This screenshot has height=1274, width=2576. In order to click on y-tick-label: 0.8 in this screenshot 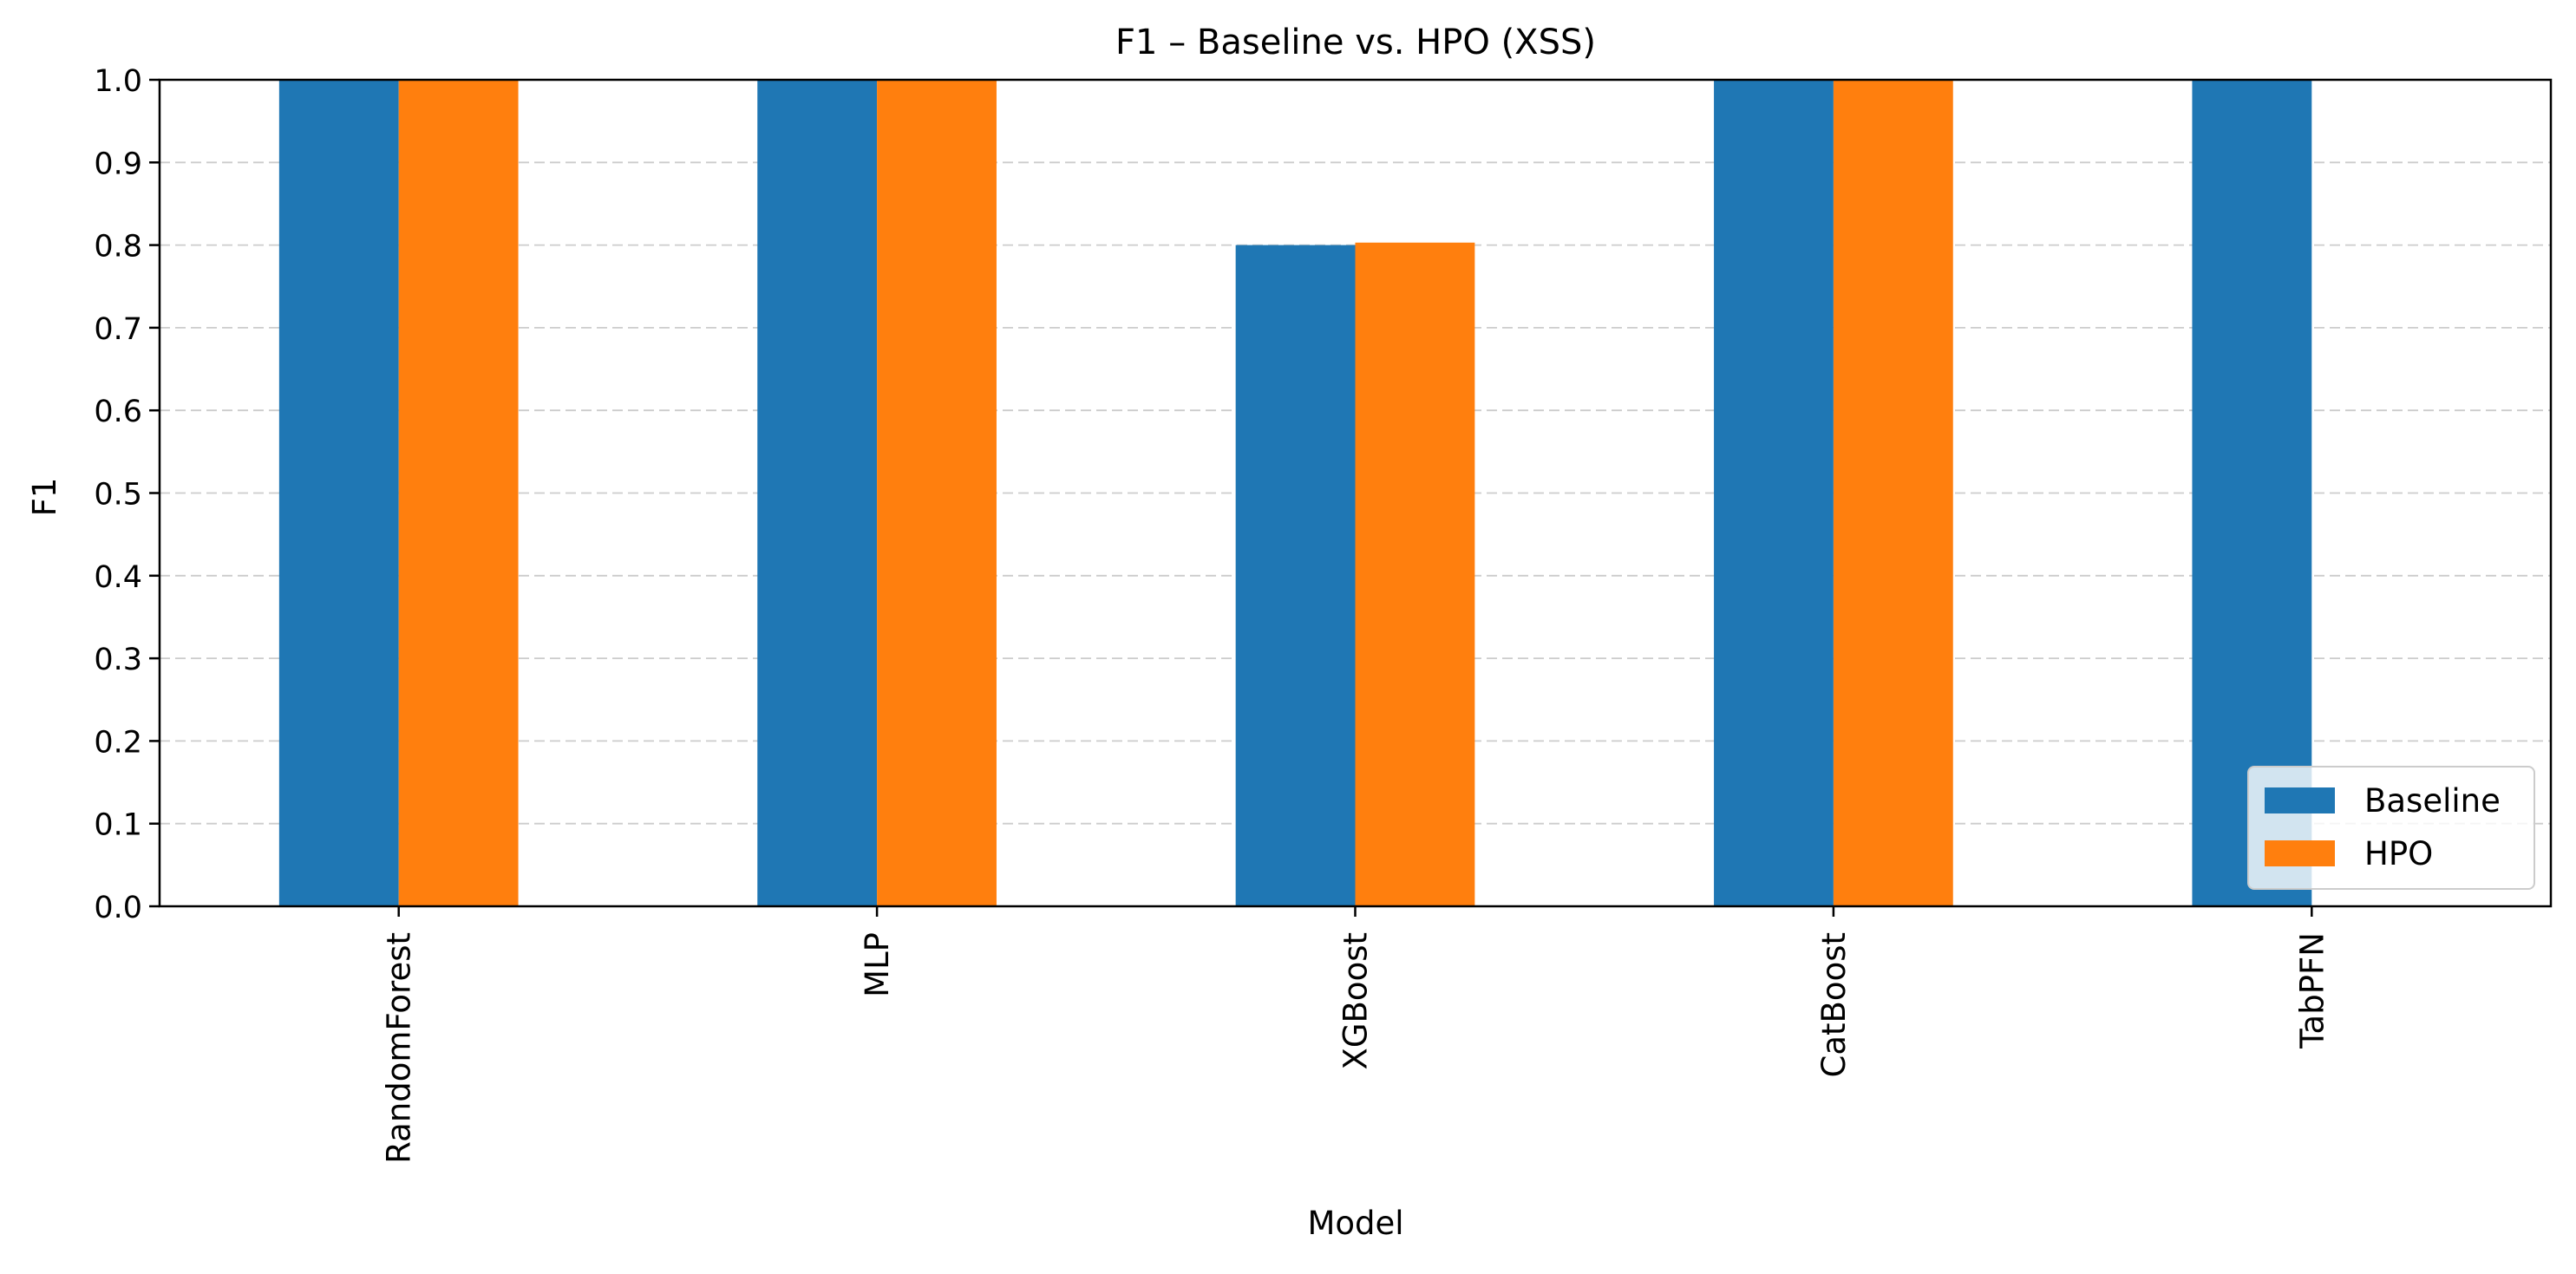, I will do `click(118, 248)`.